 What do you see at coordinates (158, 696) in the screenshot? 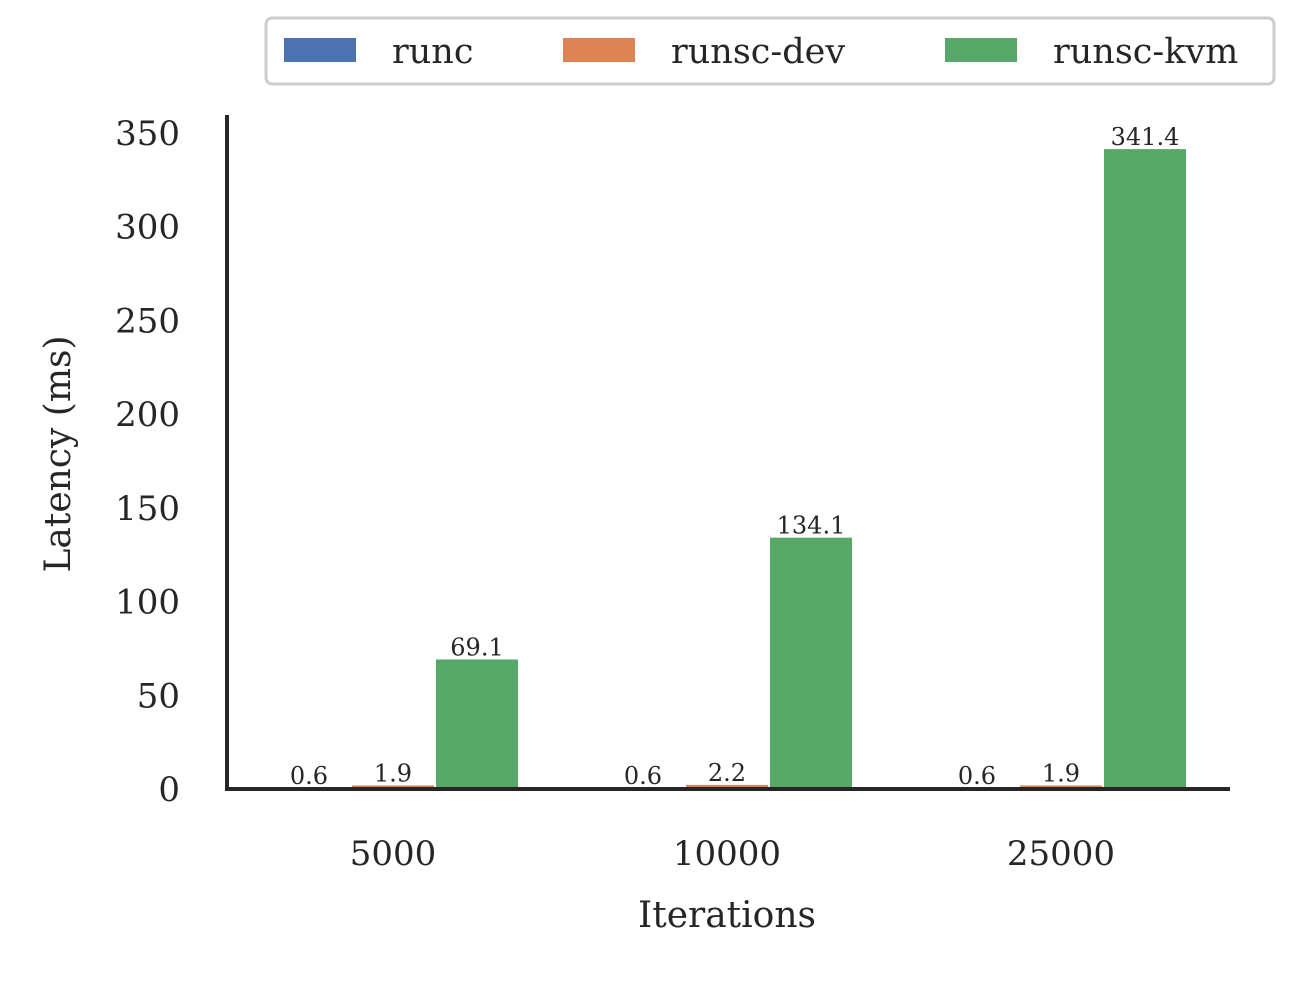
I see `y-tick-label: 50` at bounding box center [158, 696].